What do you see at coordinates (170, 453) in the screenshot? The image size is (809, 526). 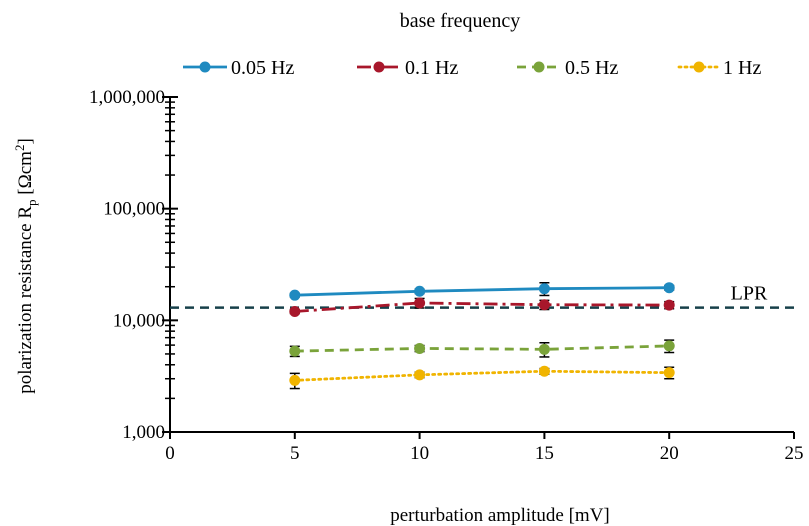 I see `x-tick-label: 0` at bounding box center [170, 453].